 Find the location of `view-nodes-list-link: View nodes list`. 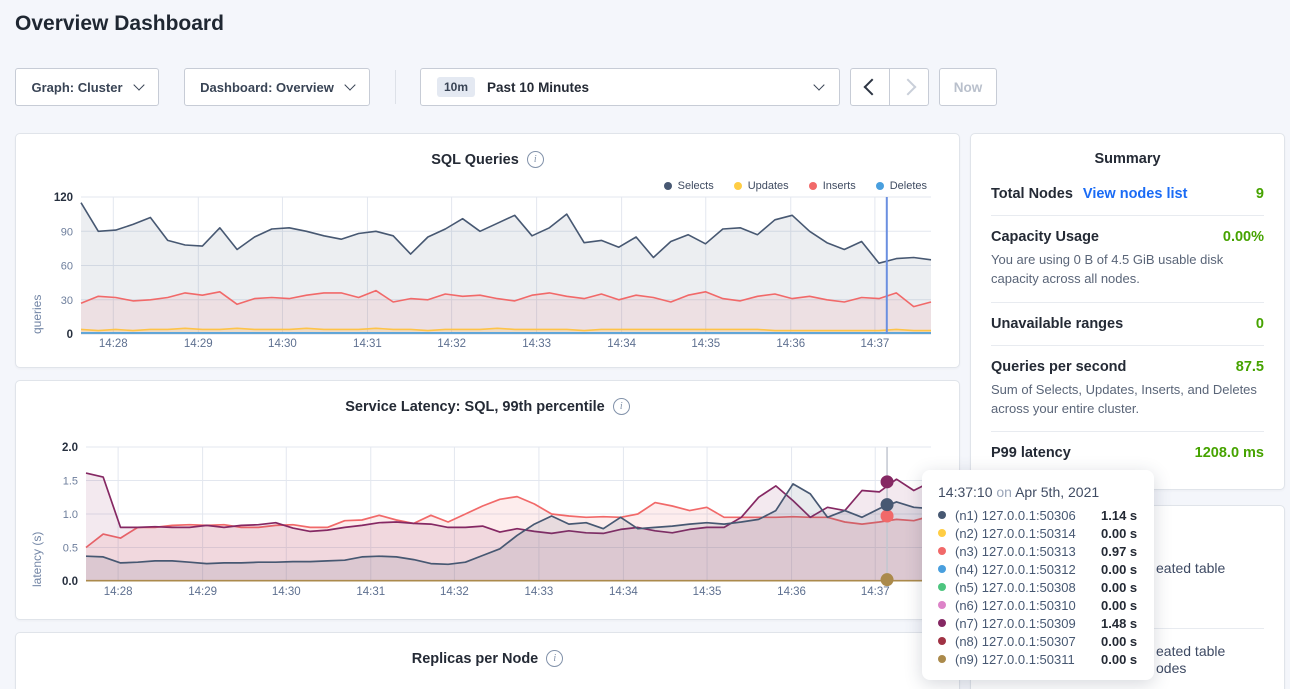

view-nodes-list-link: View nodes list is located at coordinates (1135, 194).